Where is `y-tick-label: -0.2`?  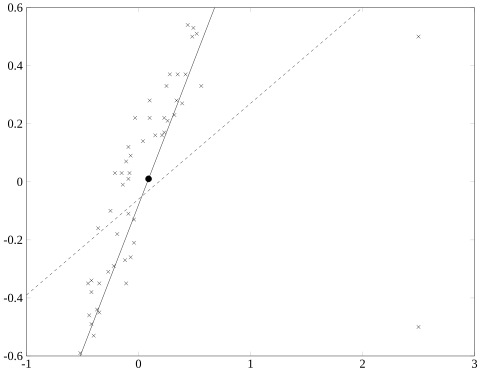 y-tick-label: -0.2 is located at coordinates (13, 240).